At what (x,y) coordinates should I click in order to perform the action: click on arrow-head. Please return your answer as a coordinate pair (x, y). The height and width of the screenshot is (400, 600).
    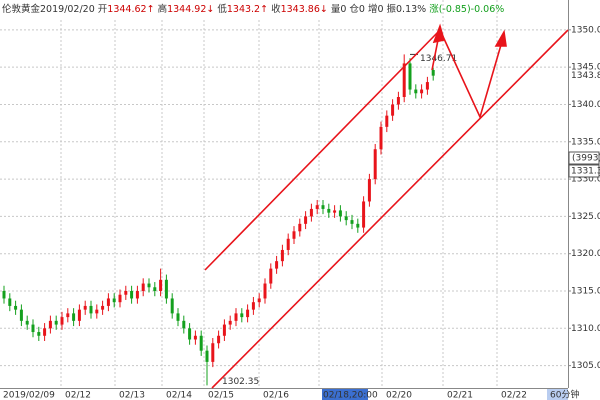
    Looking at the image, I should click on (439, 33).